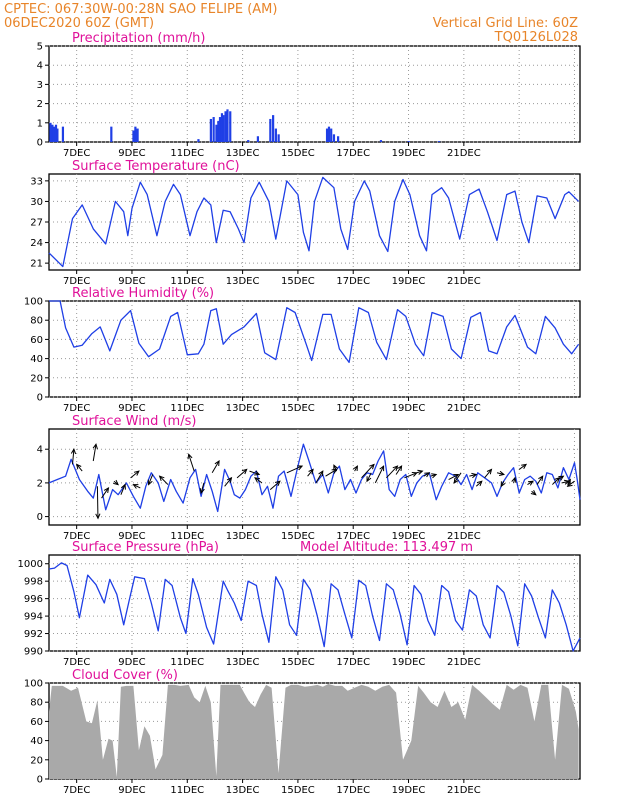 The image size is (618, 800). What do you see at coordinates (131, 662) in the screenshot?
I see `pressure-xtick-label: 9DEC` at bounding box center [131, 662].